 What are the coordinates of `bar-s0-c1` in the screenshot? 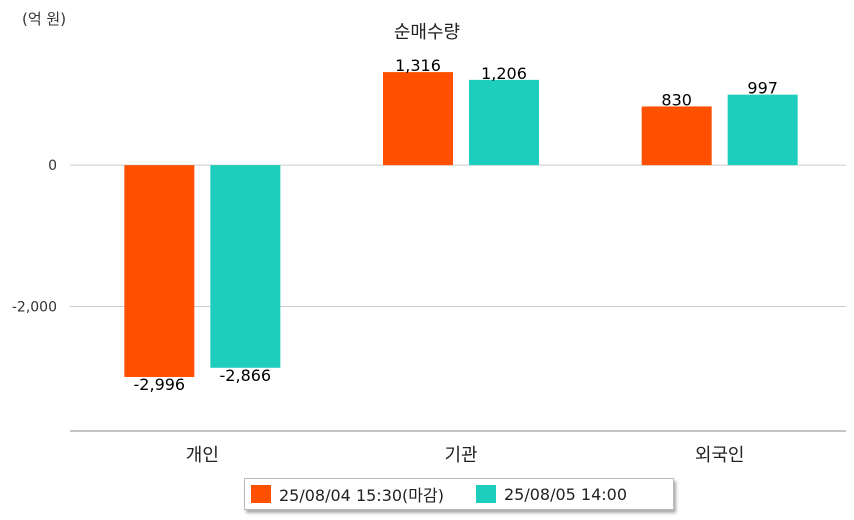 It's located at (418, 119).